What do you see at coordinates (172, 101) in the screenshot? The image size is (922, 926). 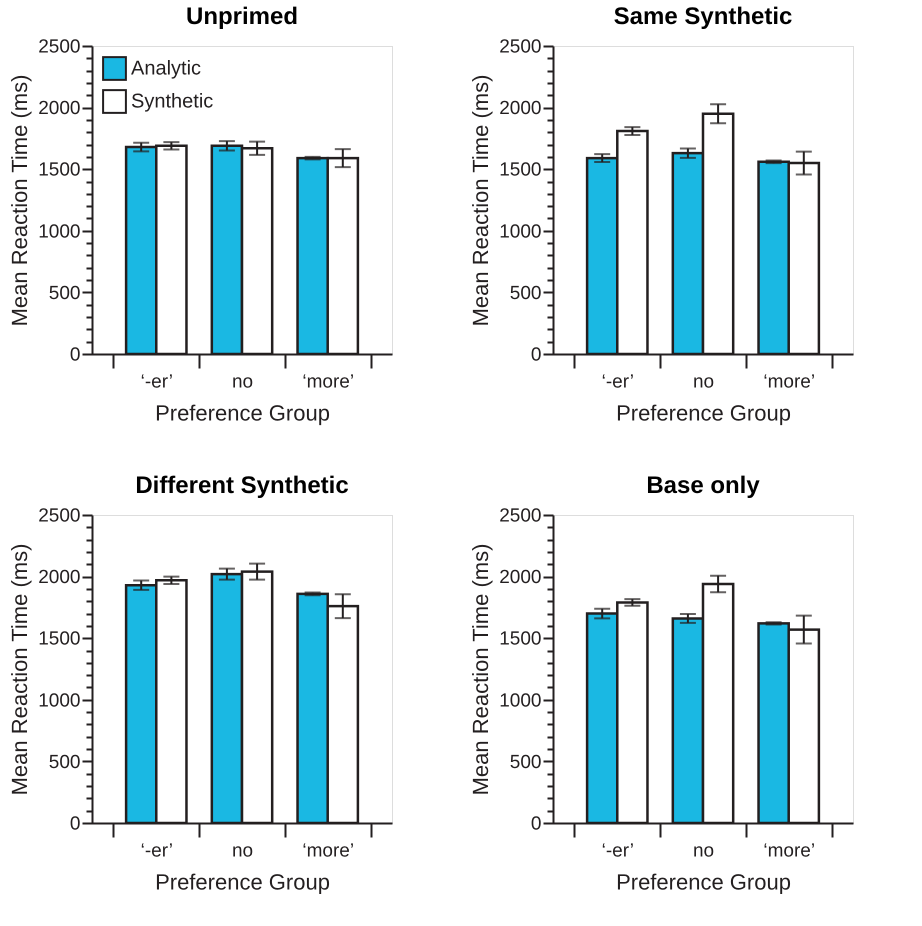 I see `legend-label: Synthetic` at bounding box center [172, 101].